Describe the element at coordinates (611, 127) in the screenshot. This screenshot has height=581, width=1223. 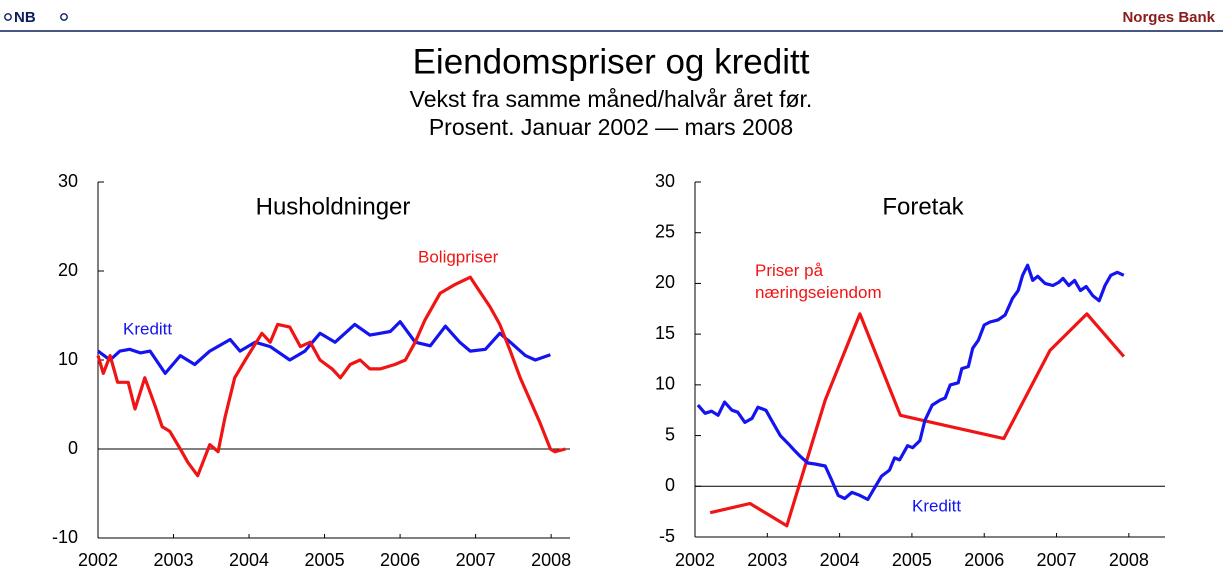
I see `slide-subtitle: Prosent. Januar 2002 — mars 2008` at that location.